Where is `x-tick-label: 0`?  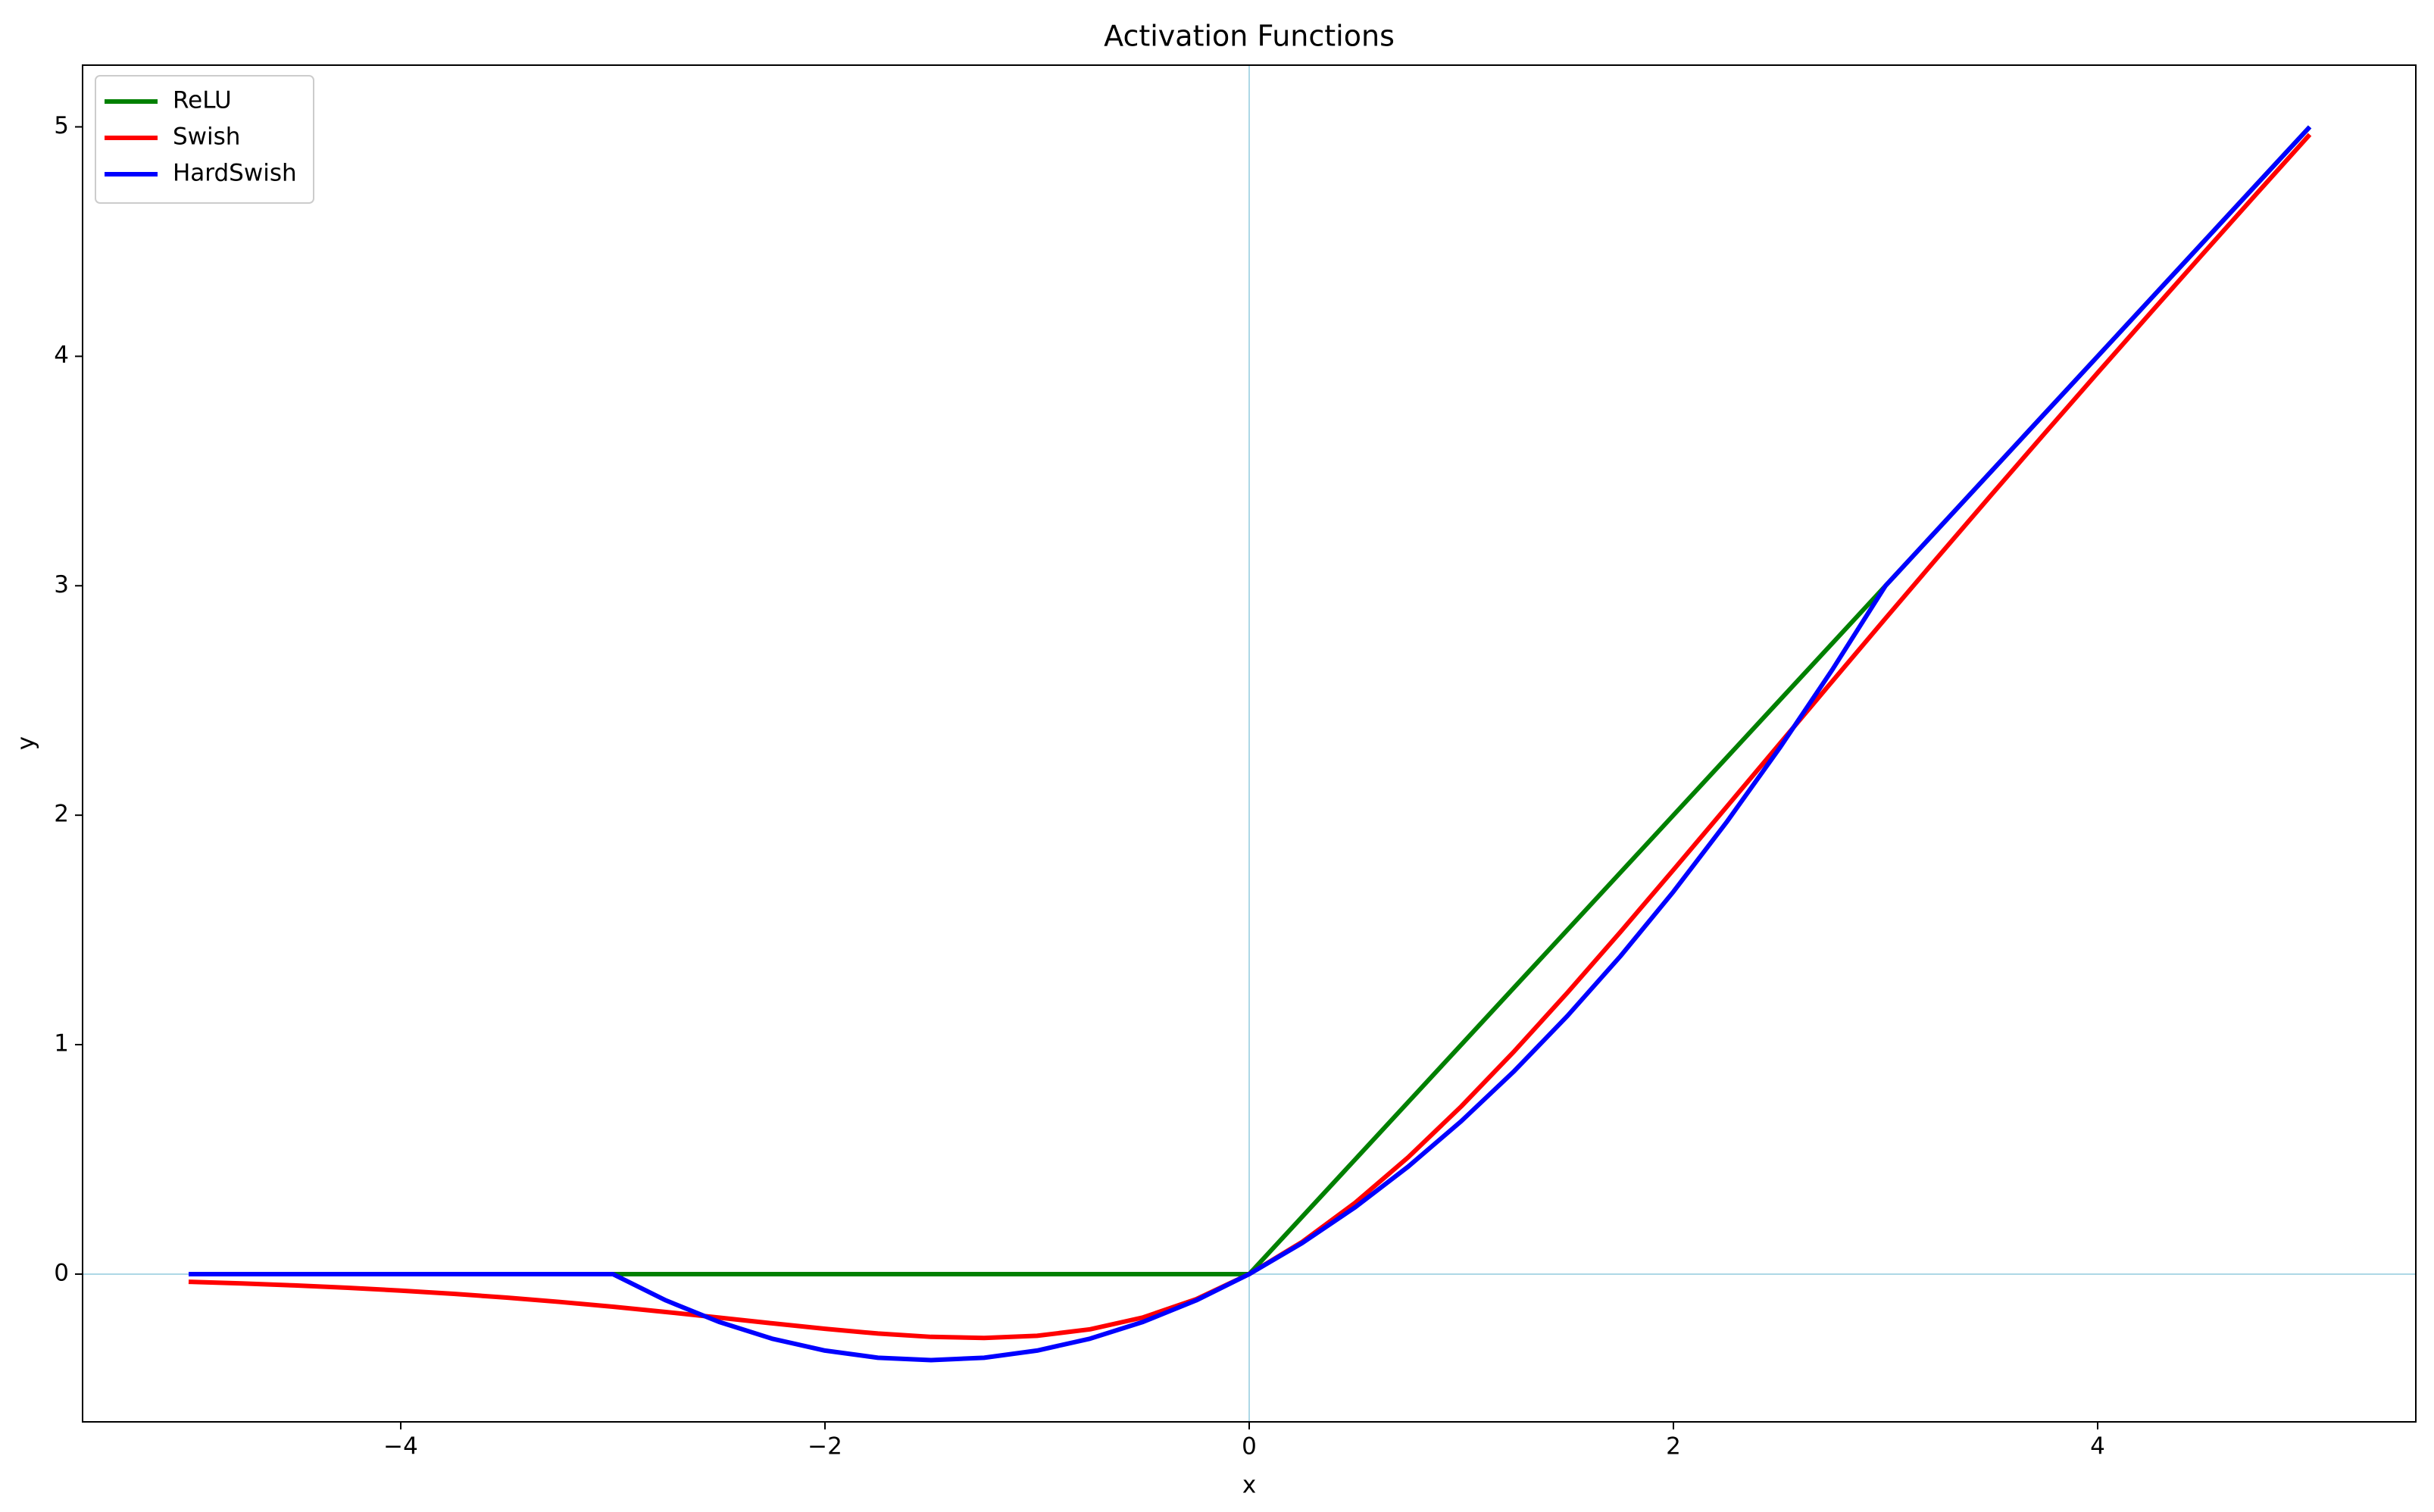 x-tick-label: 0 is located at coordinates (1249, 1446).